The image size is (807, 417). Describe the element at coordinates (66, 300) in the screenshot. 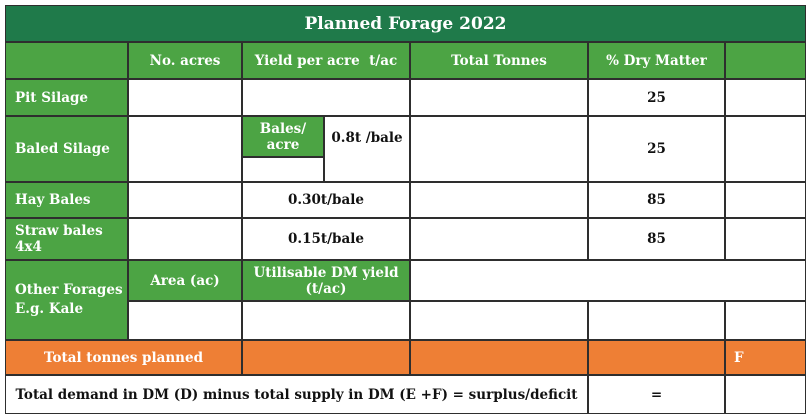

I see `row-label-other-forages: Other Forages E.g. Kale` at that location.